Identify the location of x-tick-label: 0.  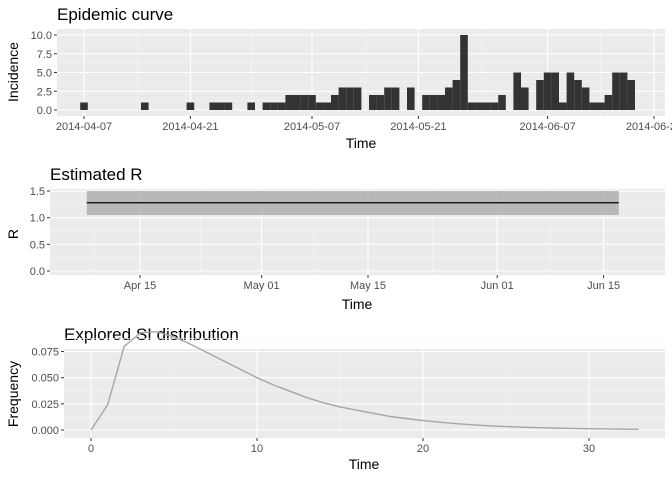
(91, 449).